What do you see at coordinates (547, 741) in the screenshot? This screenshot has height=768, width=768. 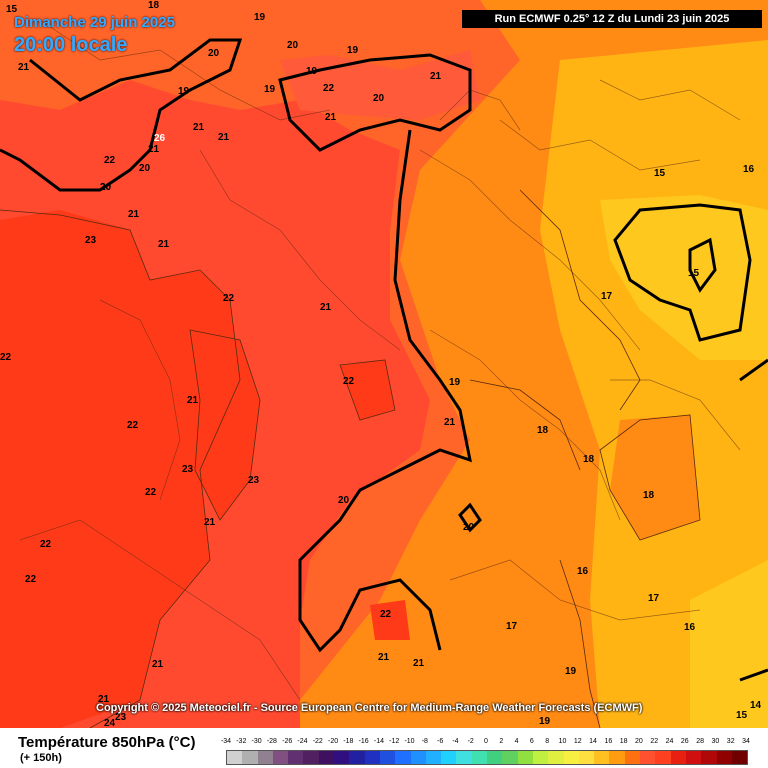 I see `legend-label: 8` at bounding box center [547, 741].